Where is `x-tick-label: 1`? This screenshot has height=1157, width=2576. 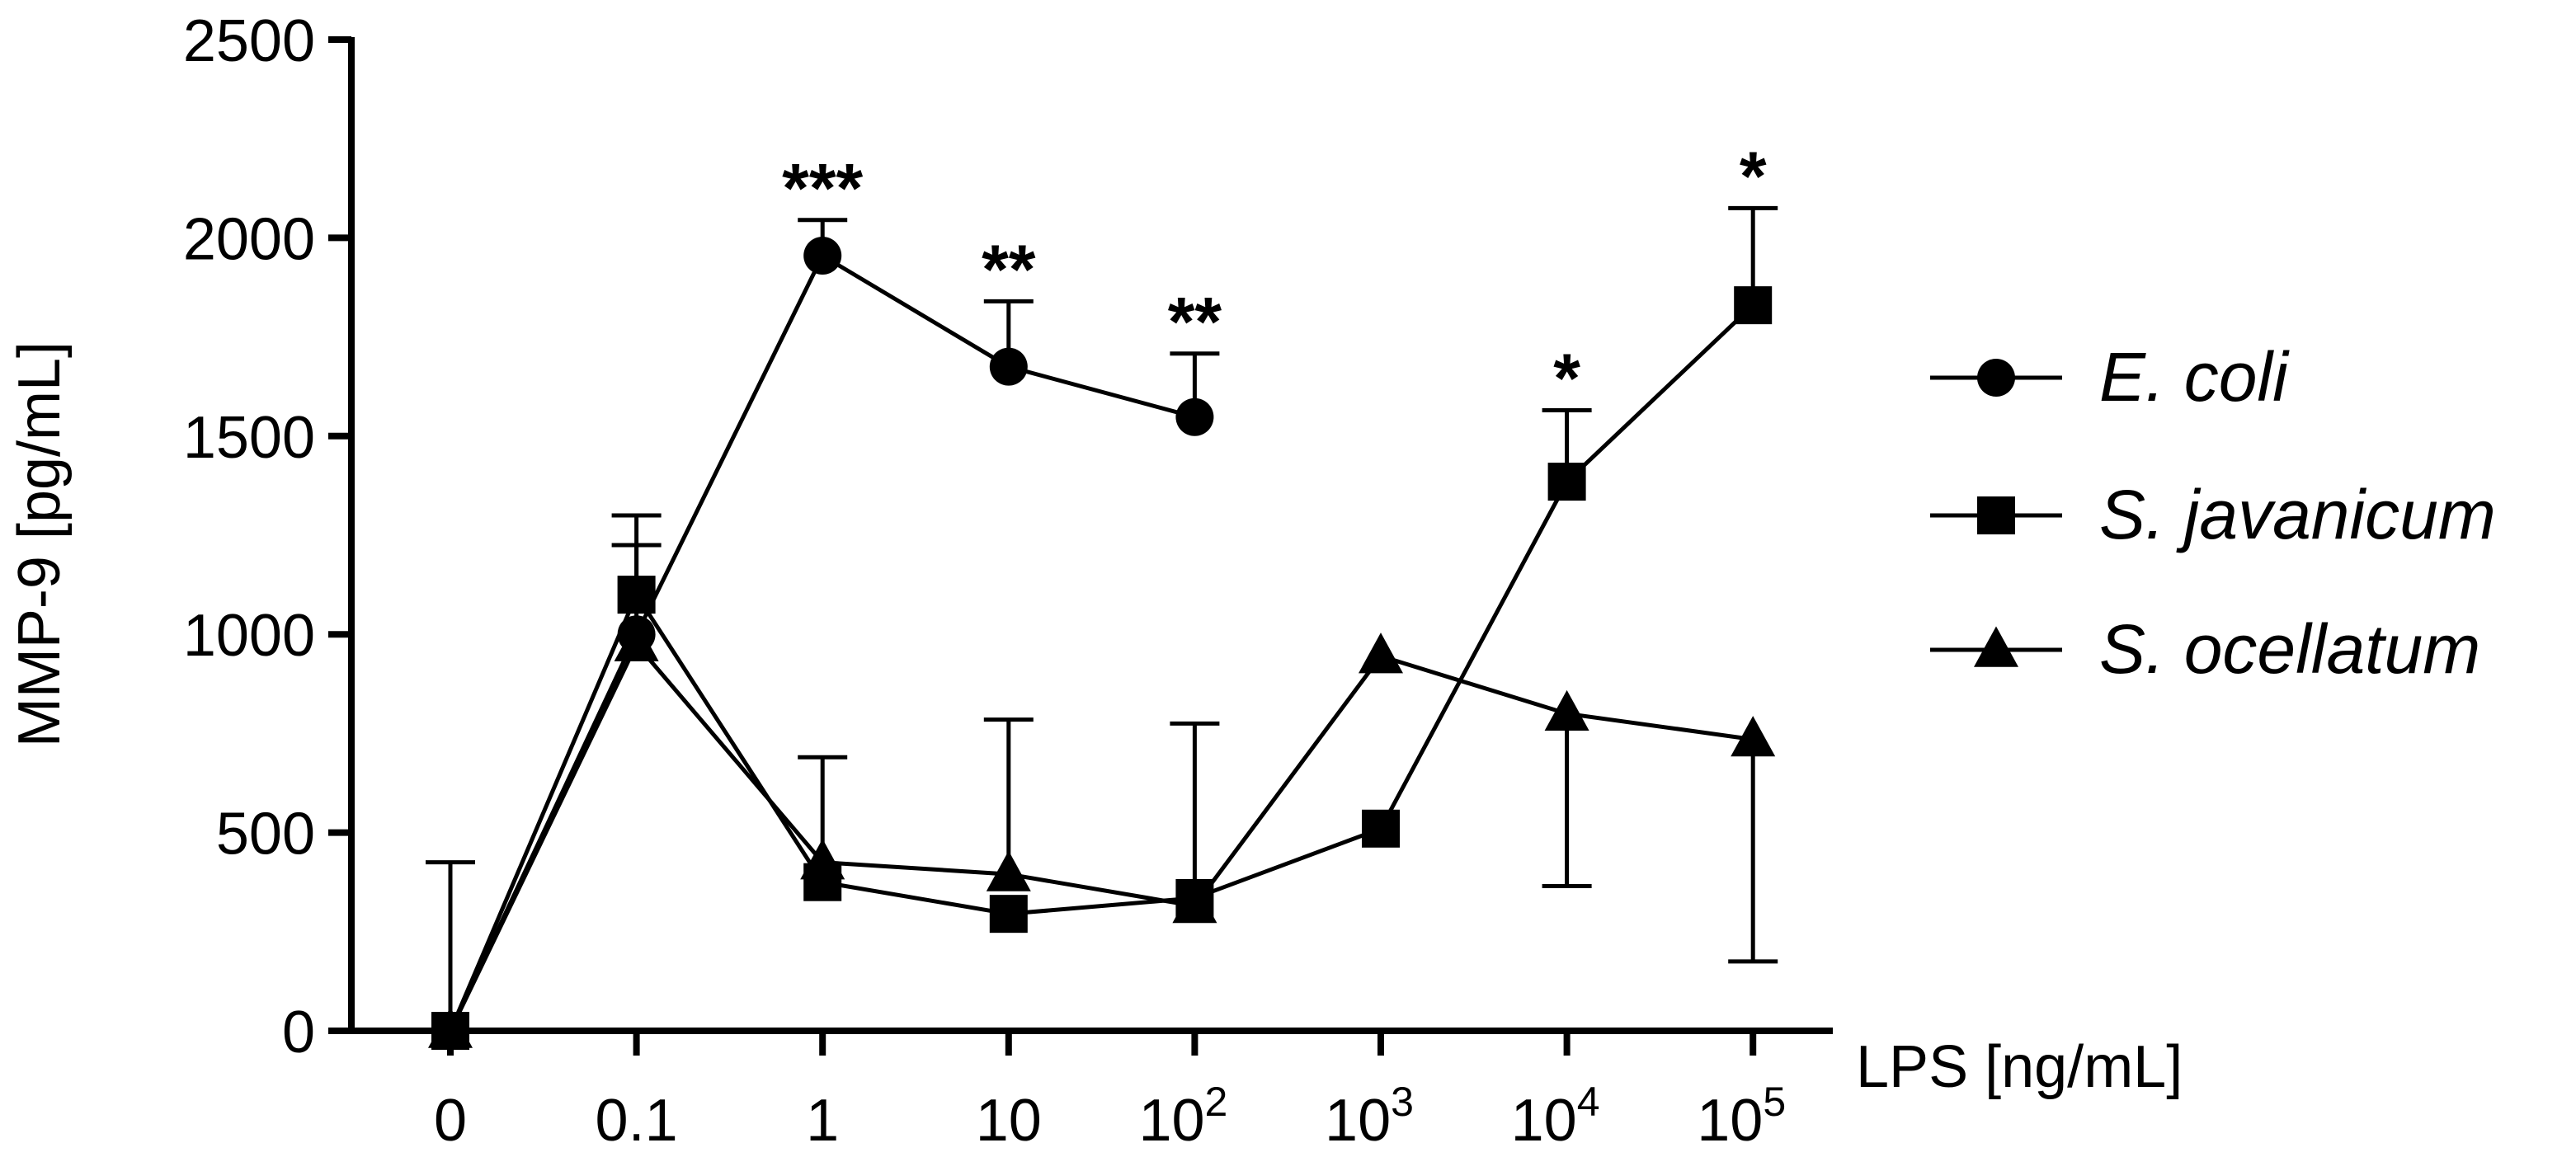 x-tick-label: 1 is located at coordinates (823, 1121).